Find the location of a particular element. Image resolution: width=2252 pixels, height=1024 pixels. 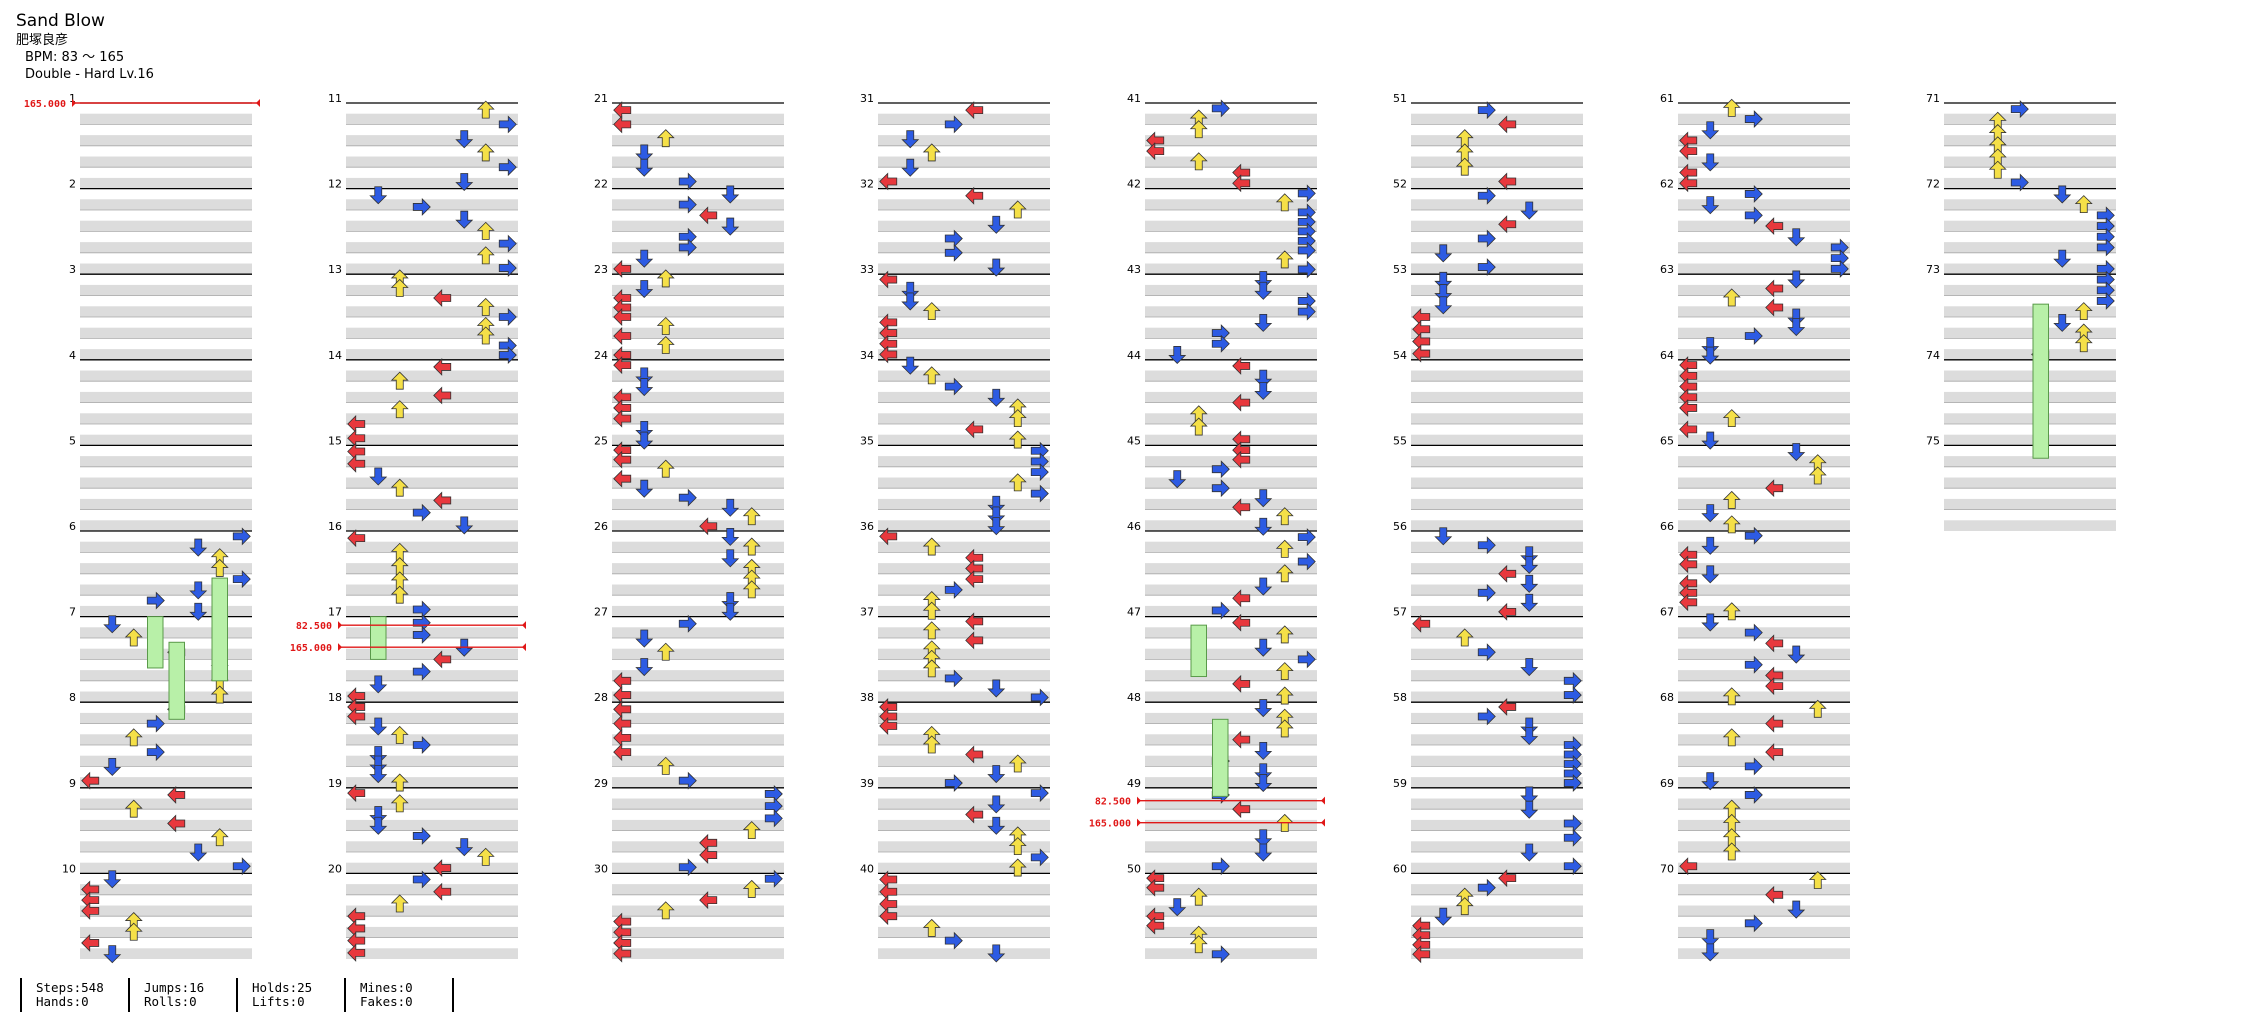

measure-number: 60 is located at coordinates (1400, 868).